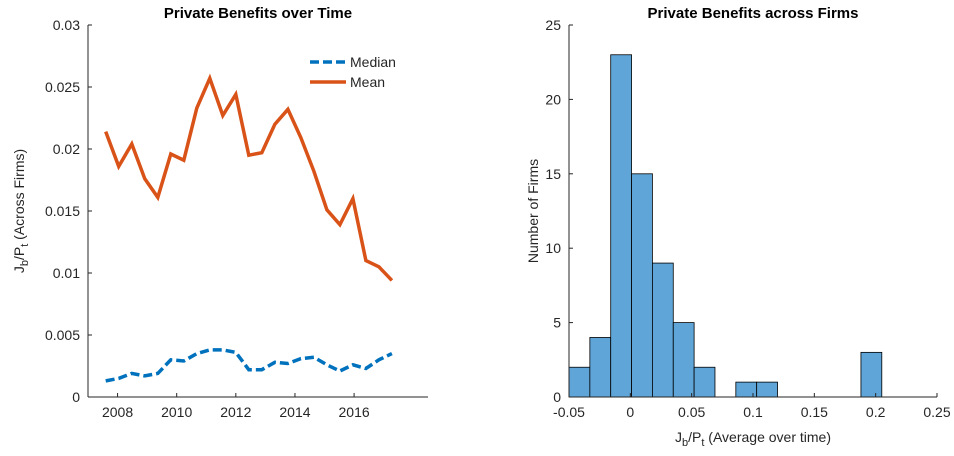 The height and width of the screenshot is (456, 954). Describe the element at coordinates (62, 211) in the screenshot. I see `y-tick-label: 0.015` at that location.